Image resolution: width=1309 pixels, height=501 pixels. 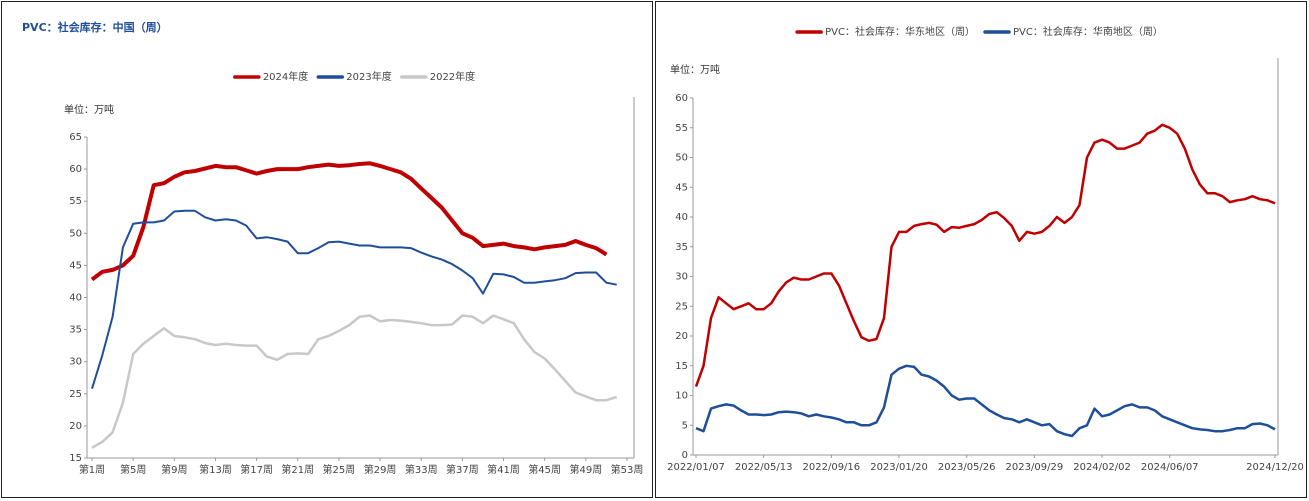 I want to click on y-tick-label: 65, so click(x=75, y=137).